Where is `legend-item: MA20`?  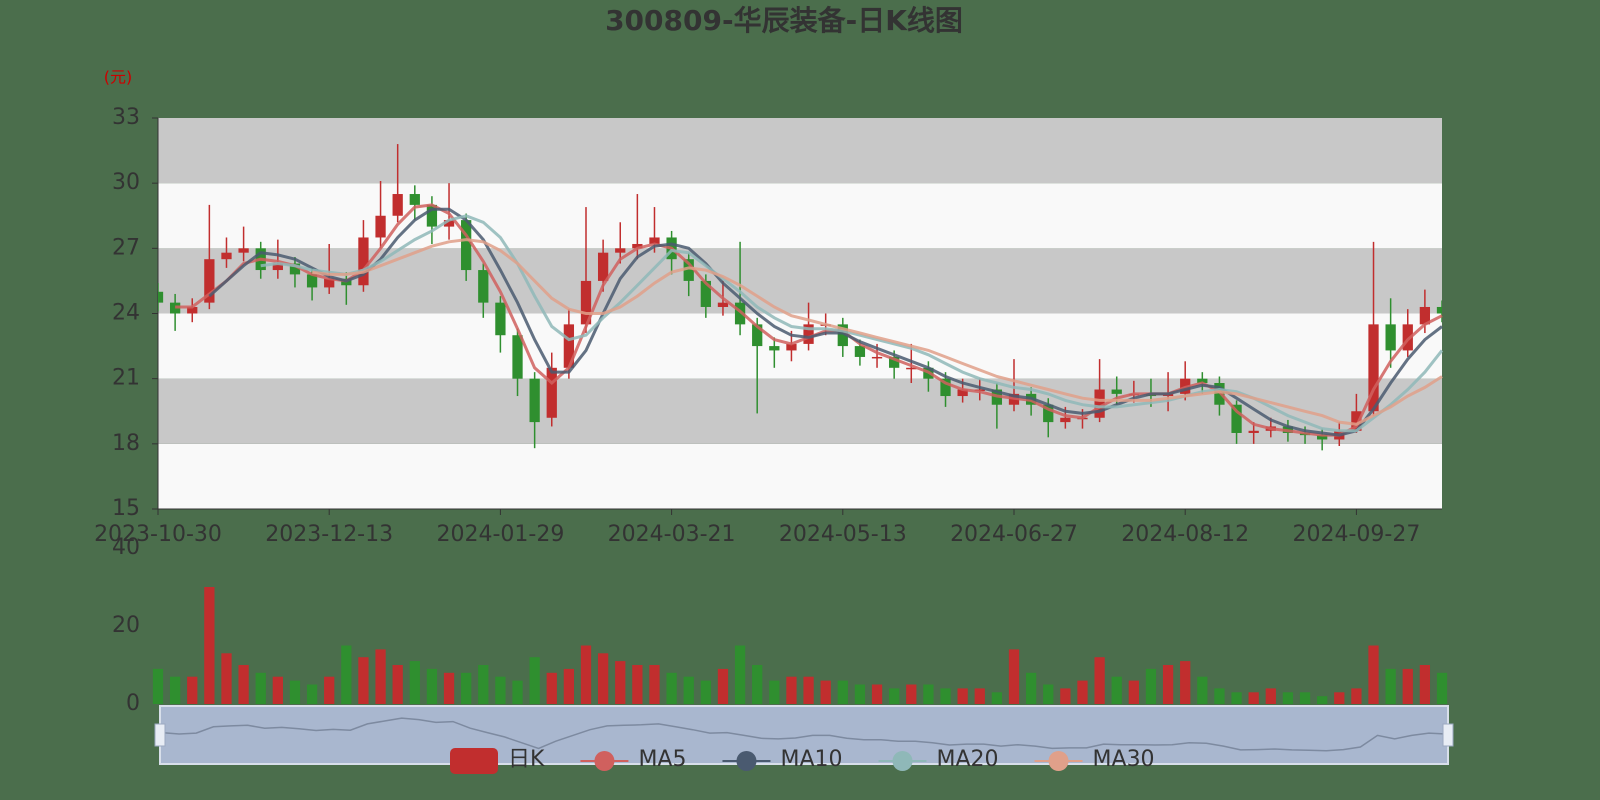
legend-item: MA20 is located at coordinates (938, 759).